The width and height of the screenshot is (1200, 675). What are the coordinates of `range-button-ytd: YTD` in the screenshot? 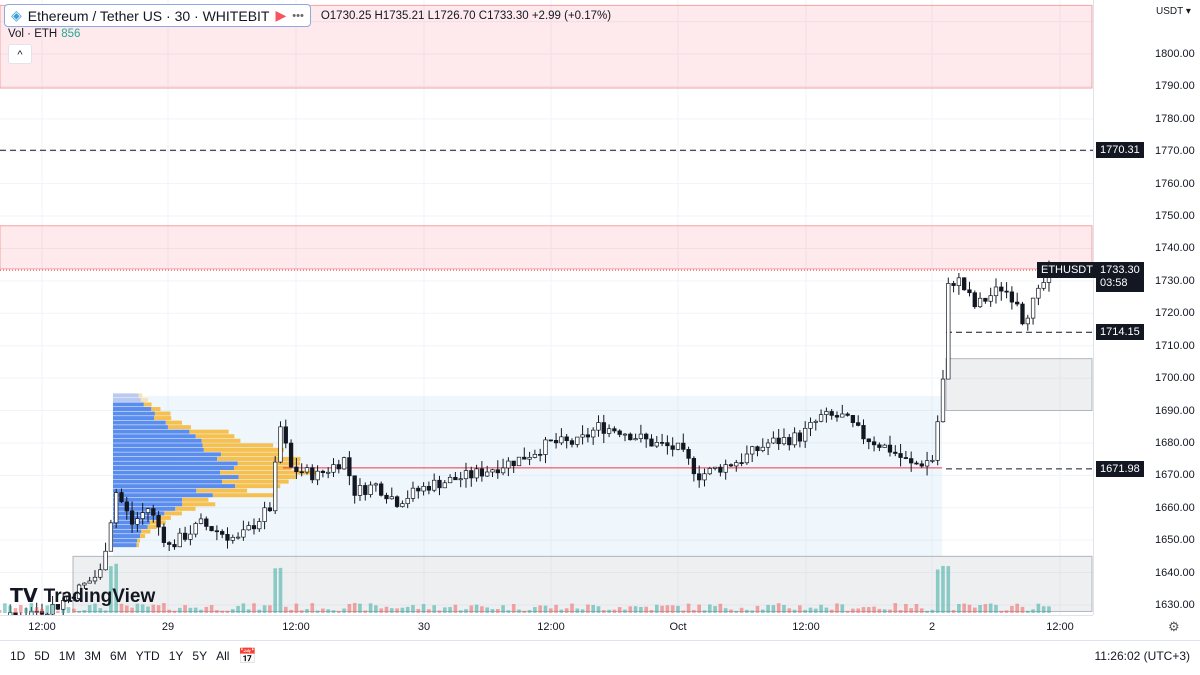 It's located at (147, 655).